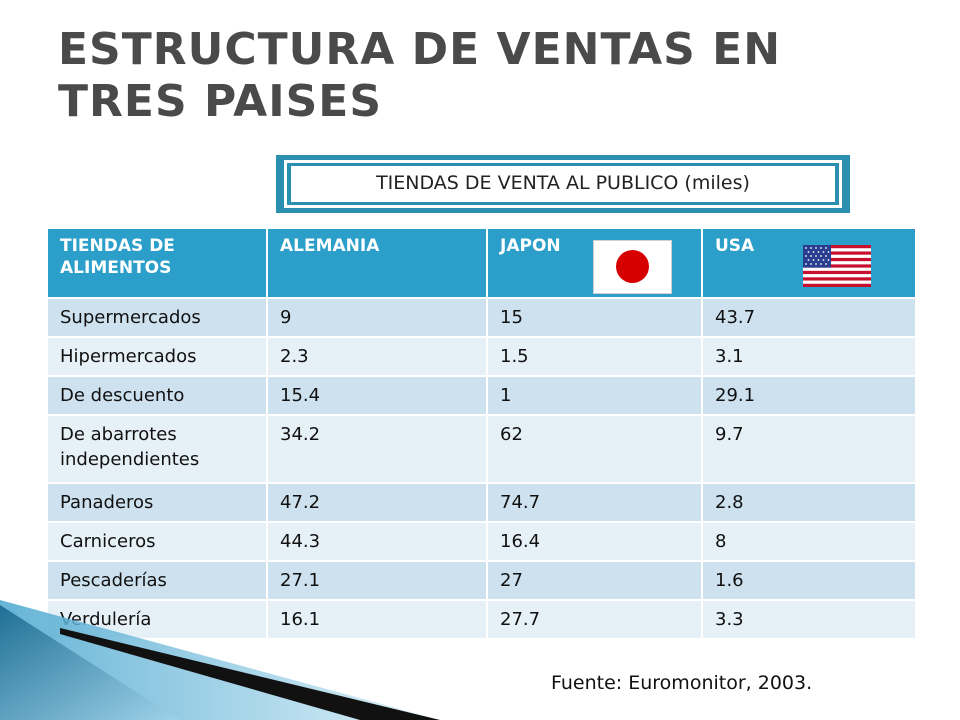 This screenshot has width=960, height=720. What do you see at coordinates (809, 542) in the screenshot?
I see `cell-usa: 8` at bounding box center [809, 542].